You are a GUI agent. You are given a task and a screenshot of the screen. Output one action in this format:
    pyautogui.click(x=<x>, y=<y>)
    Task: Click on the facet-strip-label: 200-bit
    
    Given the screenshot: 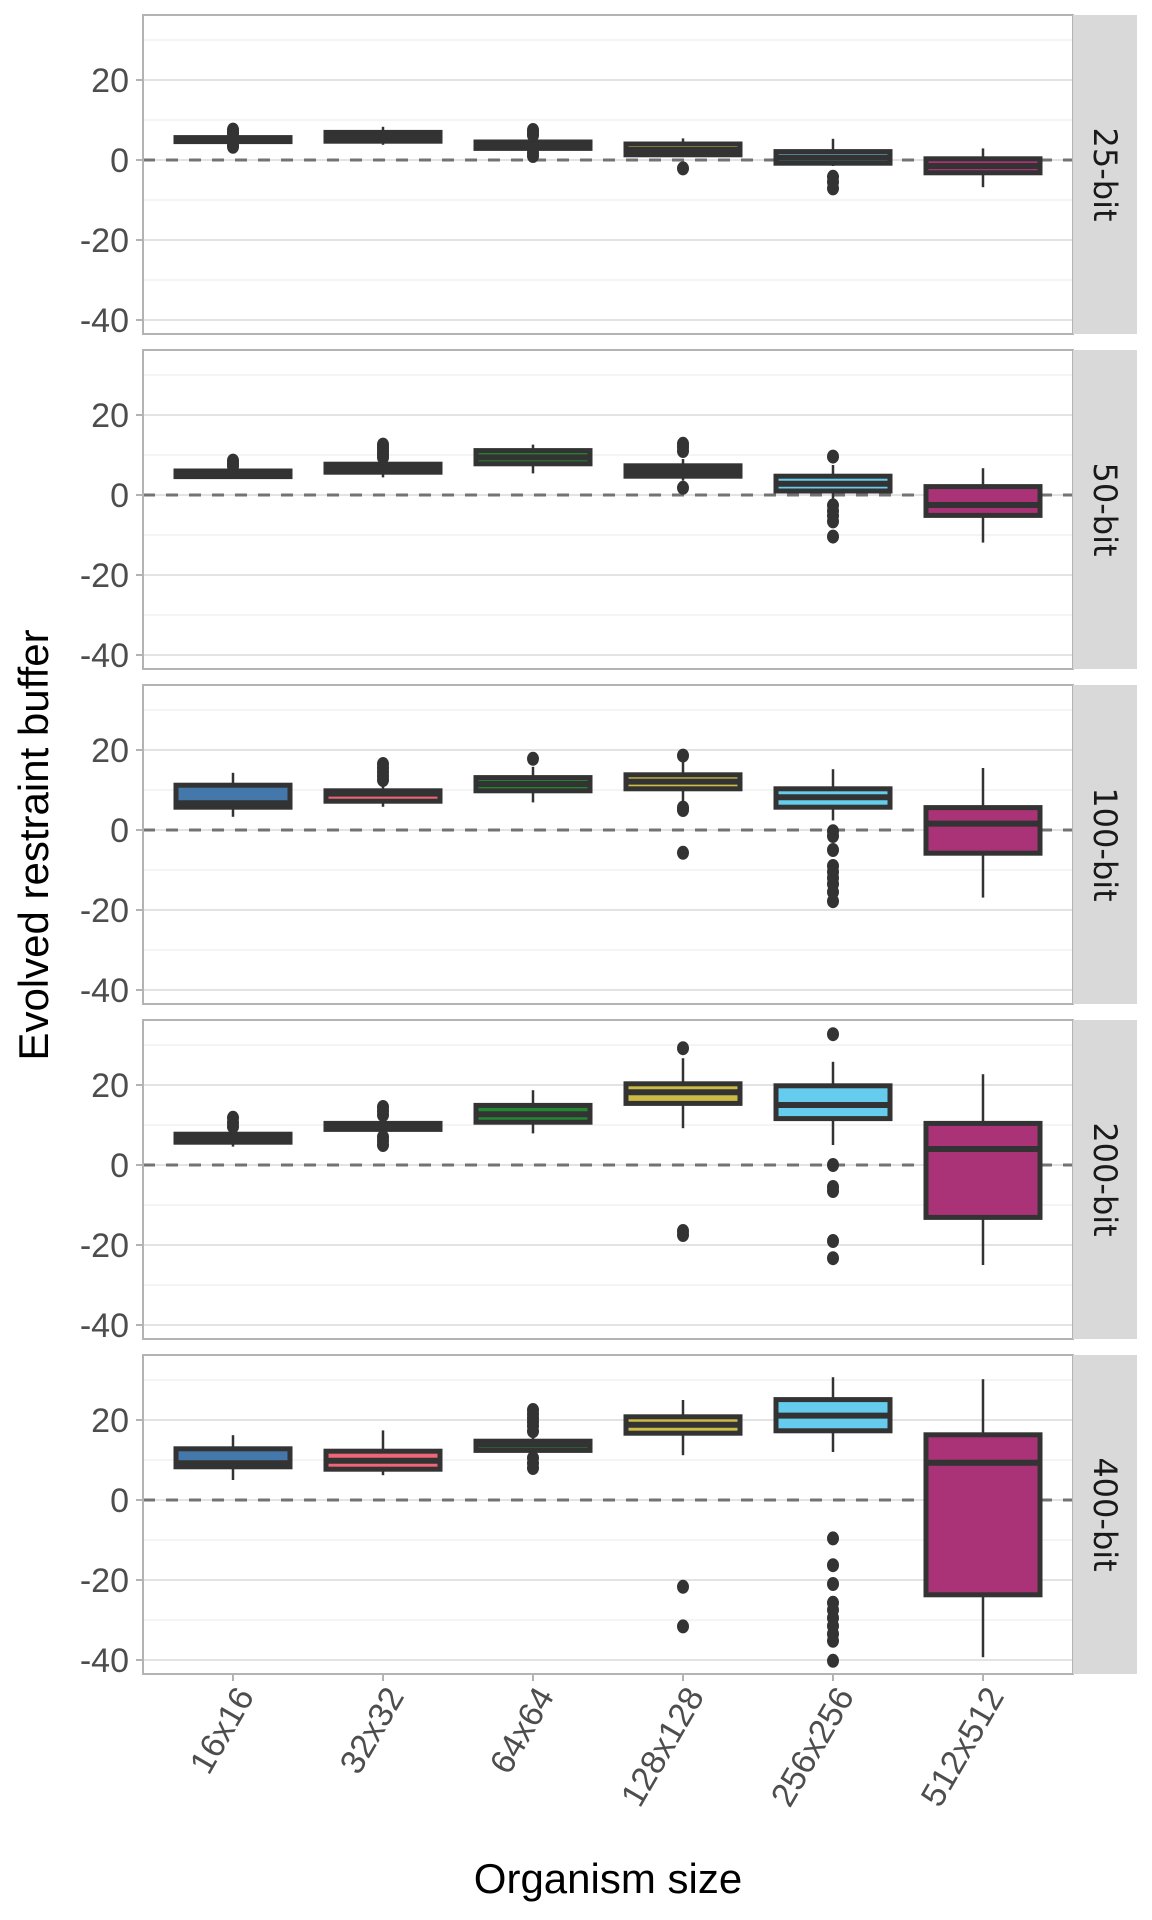 What is the action you would take?
    pyautogui.click(x=1105, y=1179)
    